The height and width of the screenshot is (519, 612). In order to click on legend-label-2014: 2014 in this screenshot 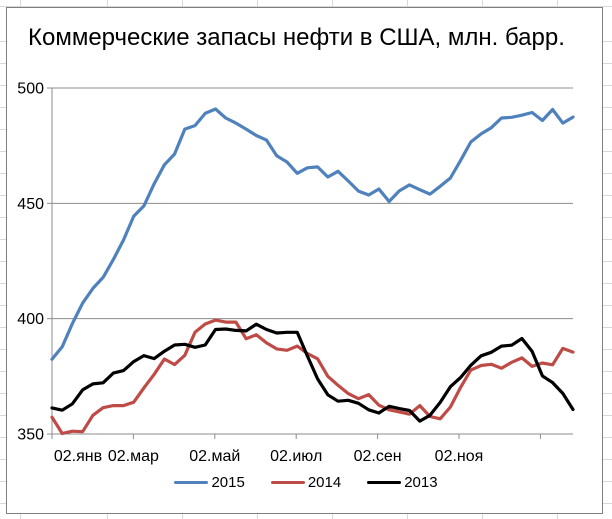, I will do `click(324, 482)`.